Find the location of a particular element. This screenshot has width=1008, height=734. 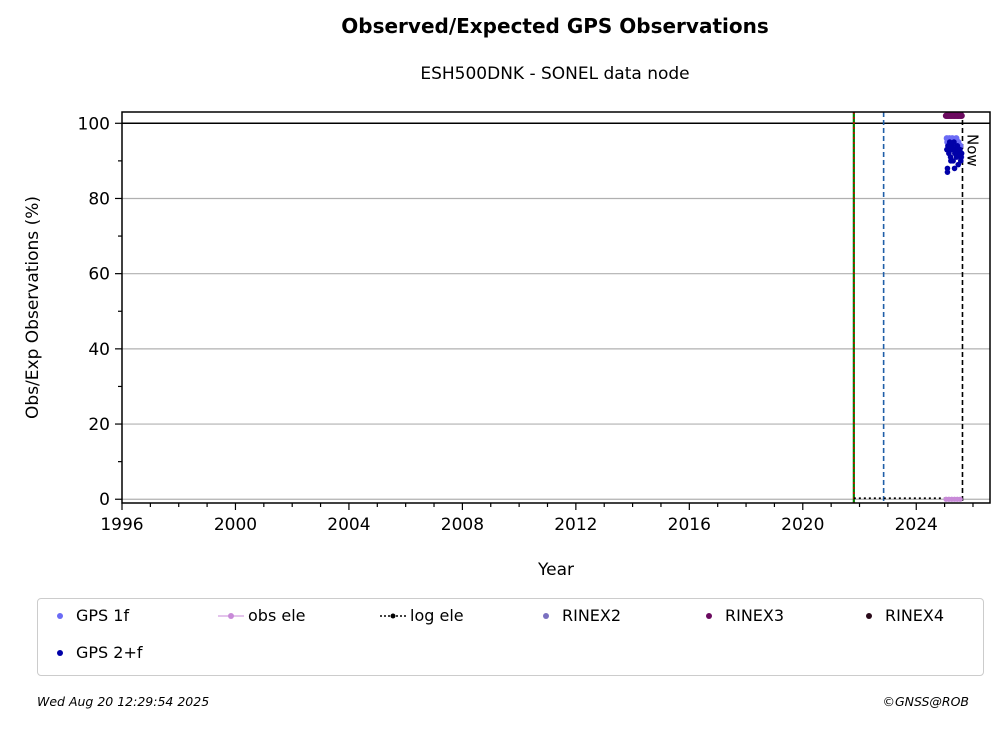

legend-item-obs-ele: obs ele is located at coordinates (261, 615).